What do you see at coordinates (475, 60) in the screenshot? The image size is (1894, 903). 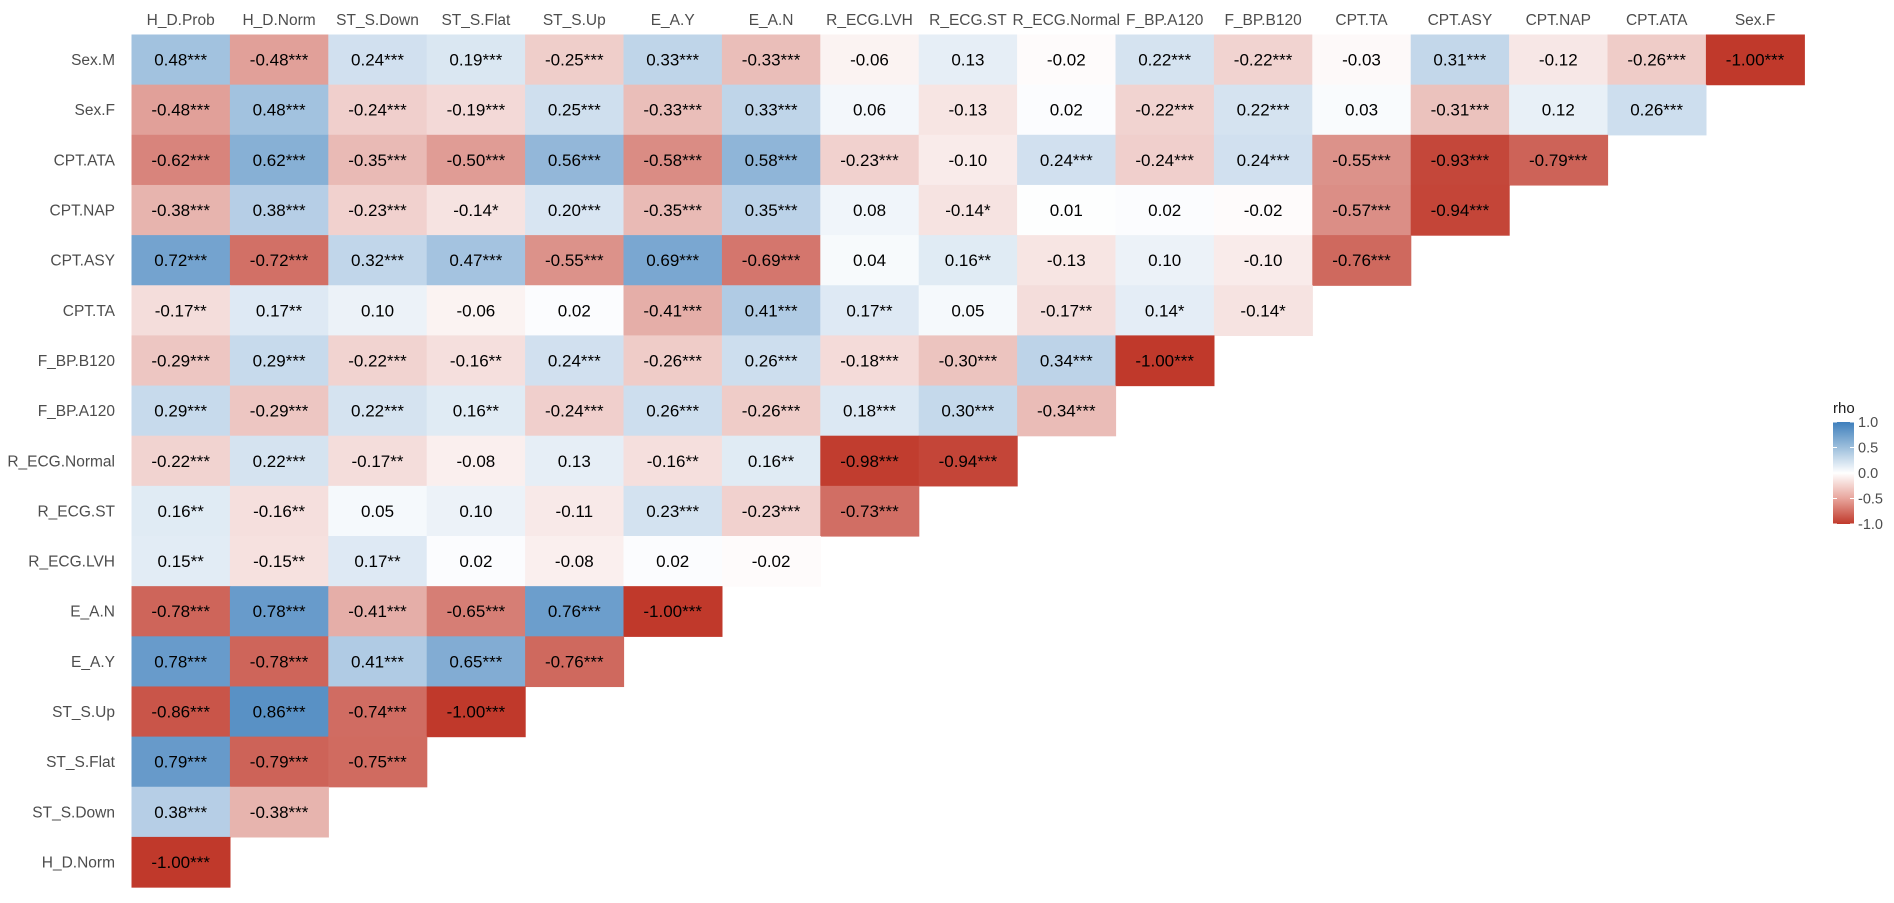 I see `cell-value-label: 0.19***` at bounding box center [475, 60].